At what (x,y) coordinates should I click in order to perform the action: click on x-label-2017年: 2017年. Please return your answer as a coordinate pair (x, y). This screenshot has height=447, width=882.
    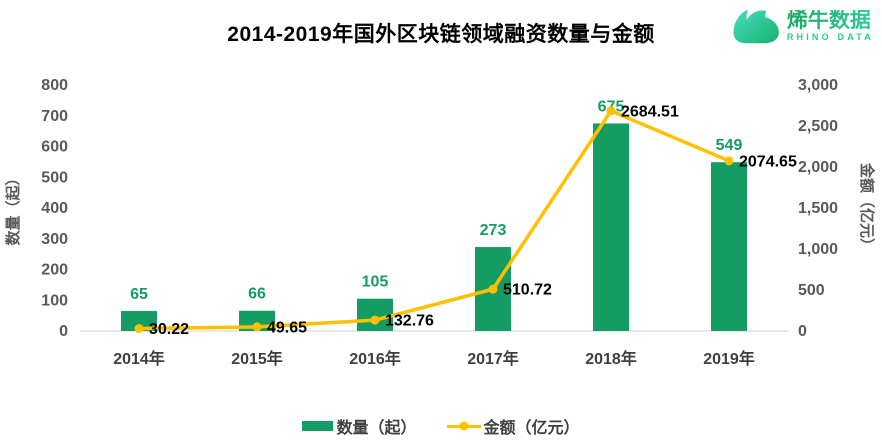
    Looking at the image, I should click on (493, 358).